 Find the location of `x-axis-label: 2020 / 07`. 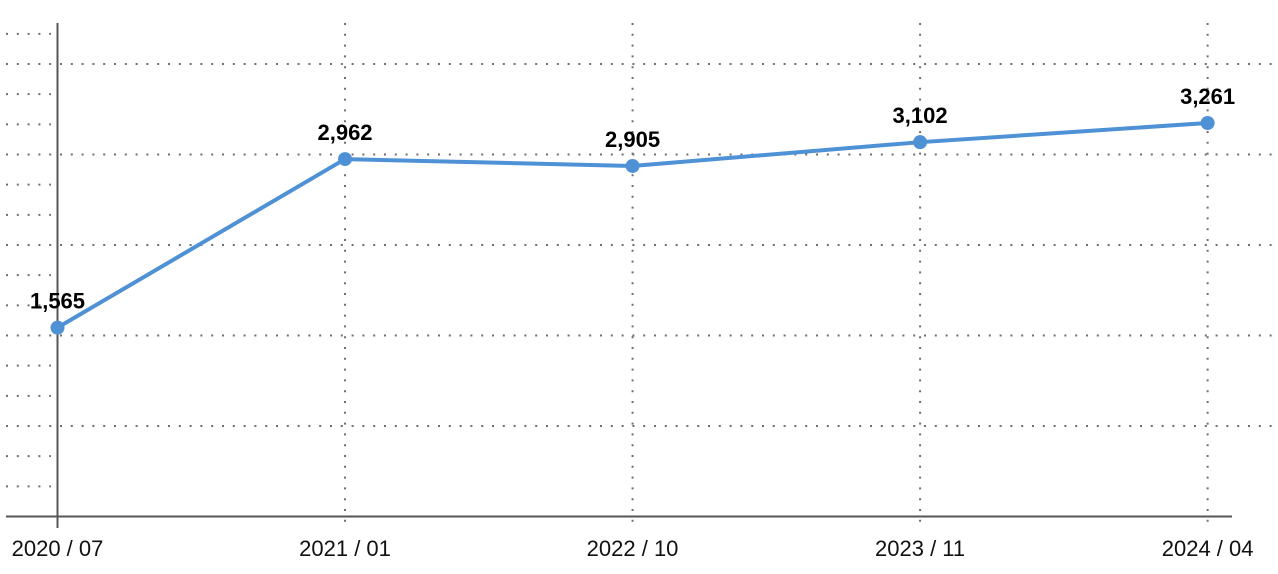

x-axis-label: 2020 / 07 is located at coordinates (58, 548).